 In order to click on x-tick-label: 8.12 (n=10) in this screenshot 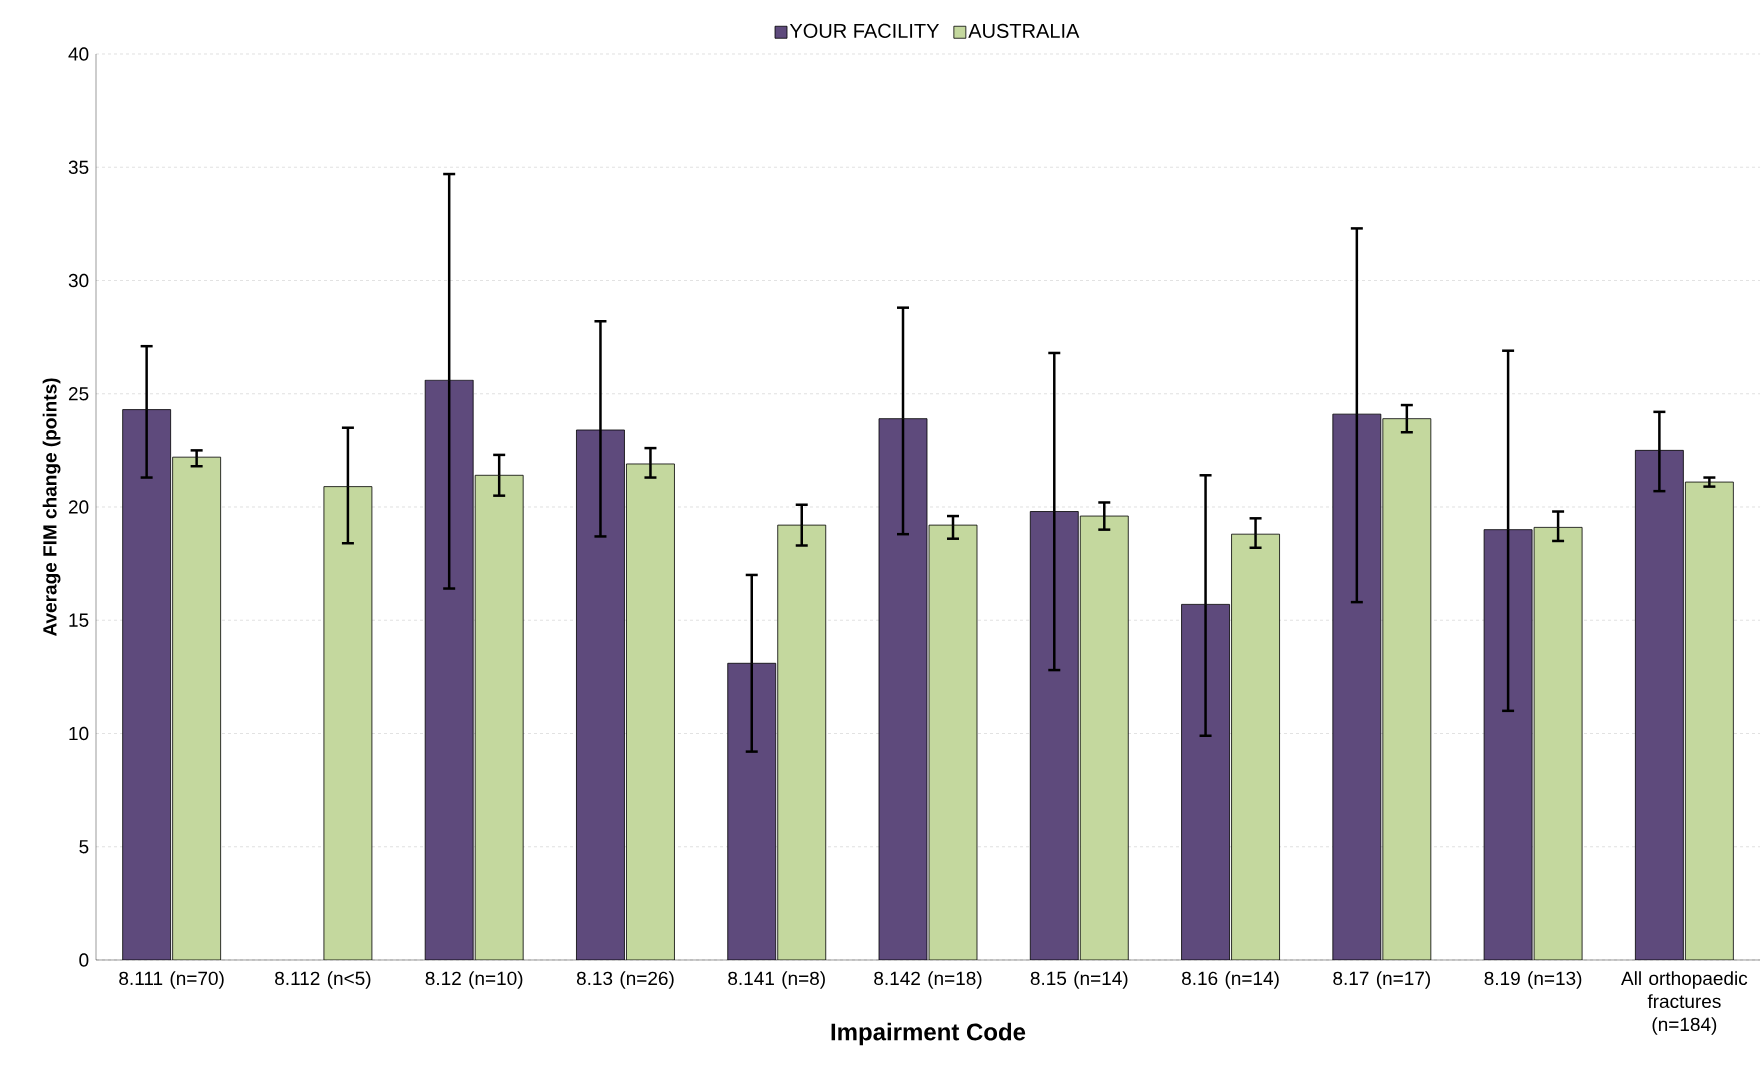, I will do `click(474, 980)`.